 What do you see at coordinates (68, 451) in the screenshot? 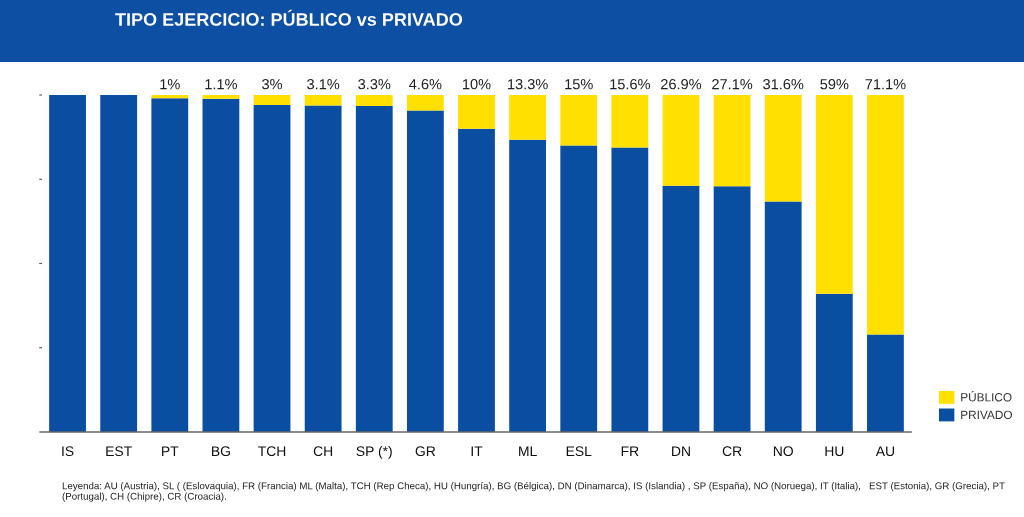
I see `x-tick-label: IS` at bounding box center [68, 451].